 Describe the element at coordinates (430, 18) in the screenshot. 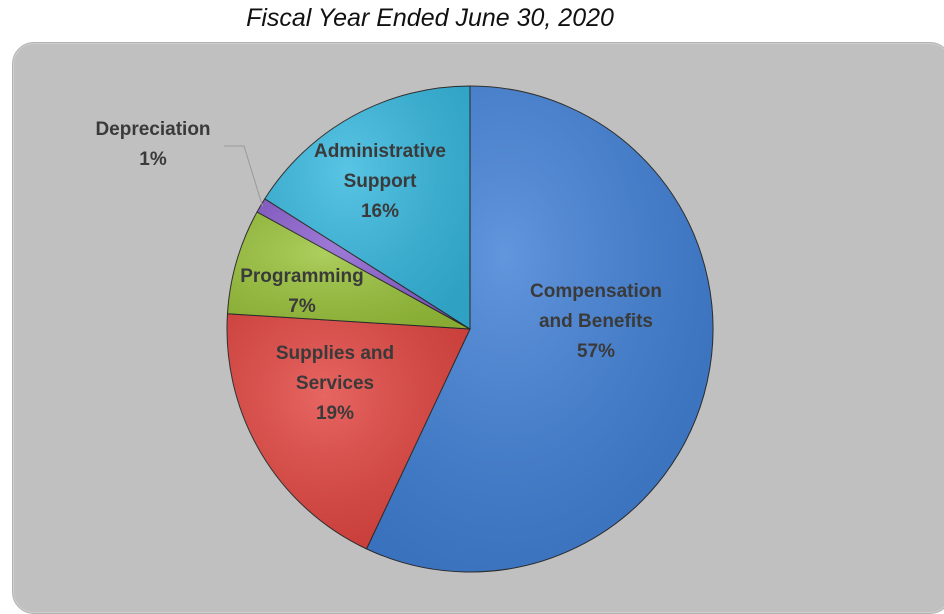

I see `chart-title: Fiscal Year Ended June 30, 2020` at that location.